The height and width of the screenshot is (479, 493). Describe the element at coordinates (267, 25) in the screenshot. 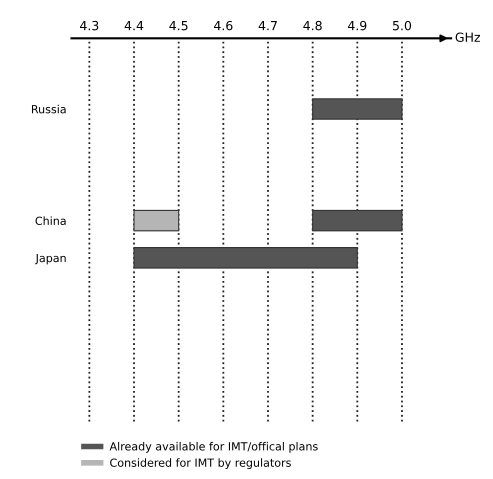

I see `x-tick-label: 4.7` at that location.